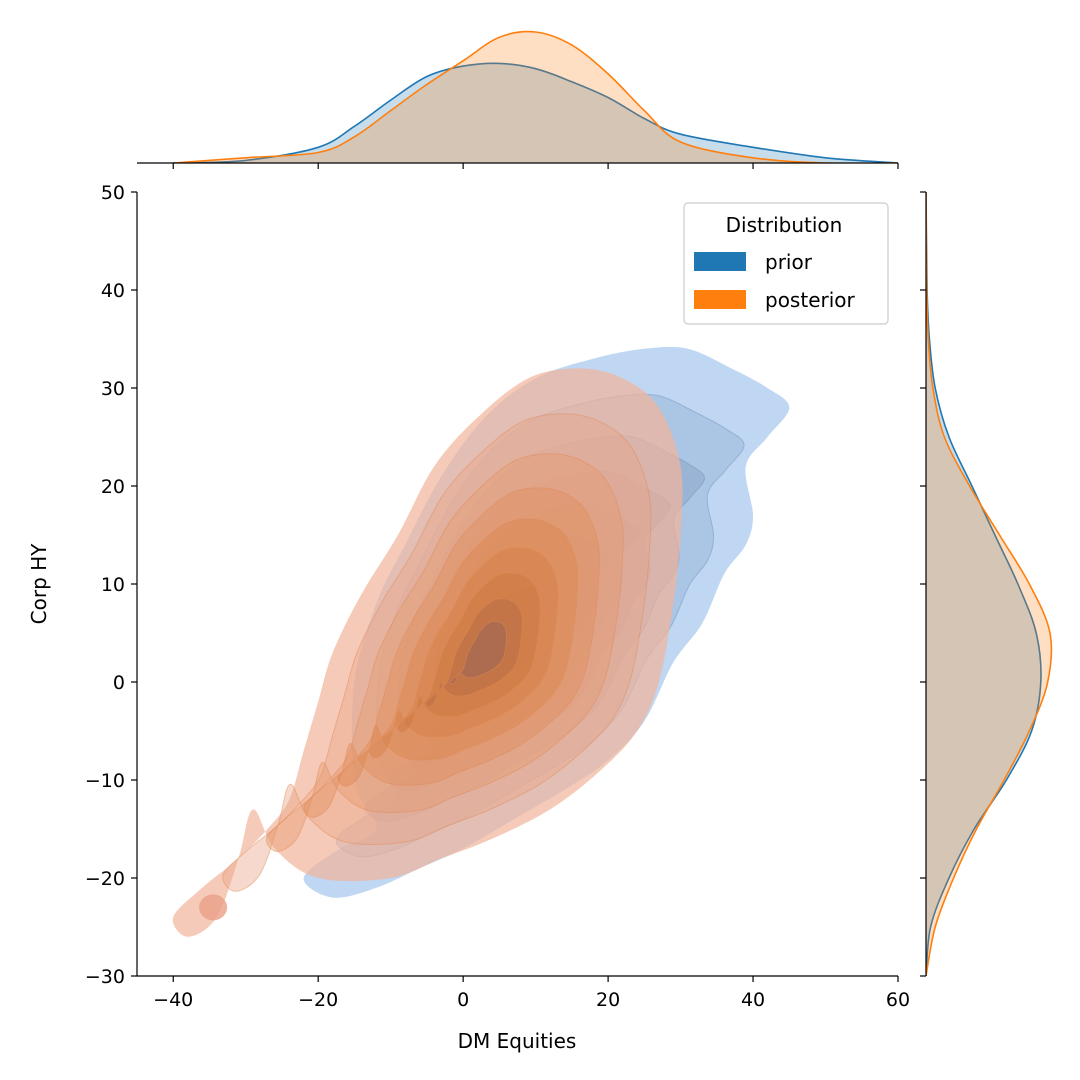 This screenshot has height=1080, width=1080. What do you see at coordinates (517, 1041) in the screenshot?
I see `x-axis-title: DM Equities` at bounding box center [517, 1041].